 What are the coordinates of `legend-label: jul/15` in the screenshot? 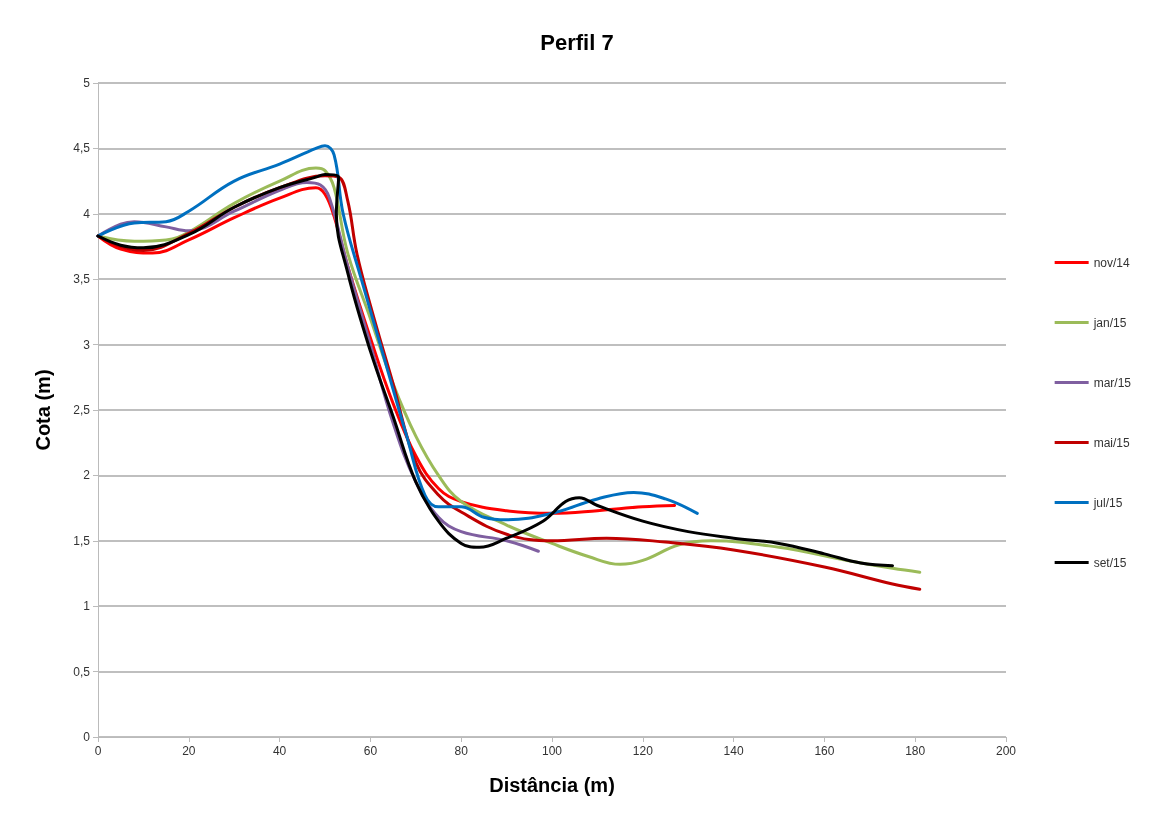 It's located at (1107, 502).